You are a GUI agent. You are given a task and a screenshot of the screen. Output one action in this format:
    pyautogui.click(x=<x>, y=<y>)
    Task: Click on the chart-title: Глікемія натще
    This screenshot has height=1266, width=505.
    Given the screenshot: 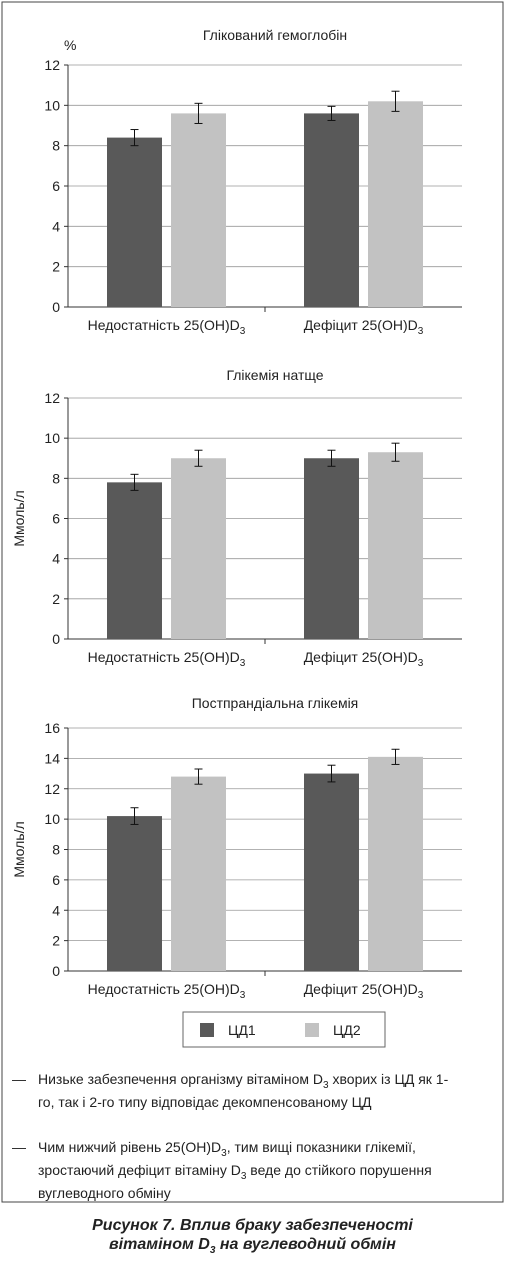 What is the action you would take?
    pyautogui.click(x=274, y=375)
    